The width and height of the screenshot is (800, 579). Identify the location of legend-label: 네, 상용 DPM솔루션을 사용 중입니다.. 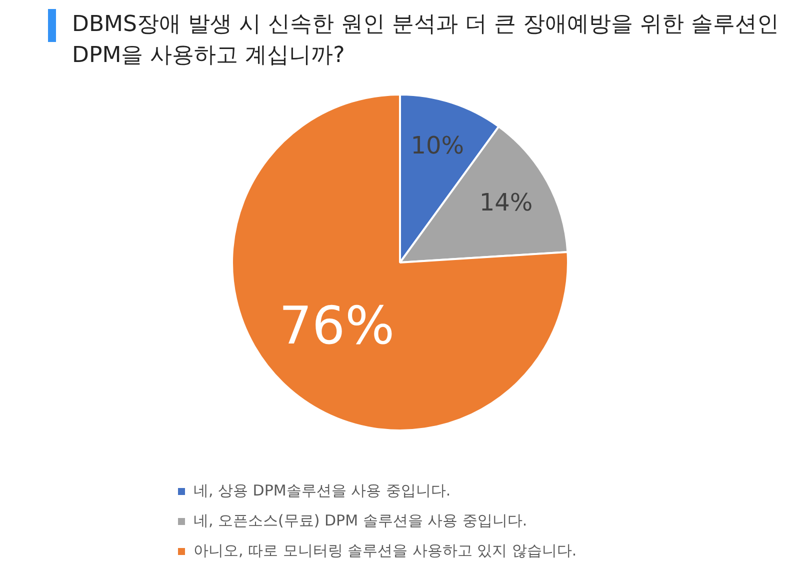
(322, 490).